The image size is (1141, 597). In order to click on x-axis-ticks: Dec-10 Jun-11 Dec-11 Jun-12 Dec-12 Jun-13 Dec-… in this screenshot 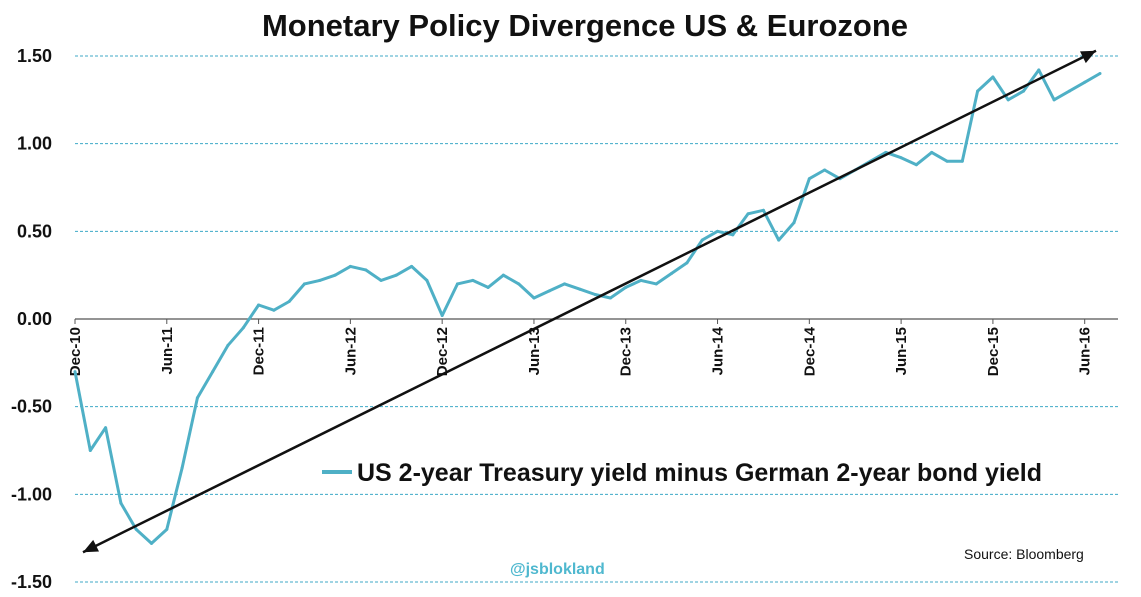, I will do `click(580, 351)`.